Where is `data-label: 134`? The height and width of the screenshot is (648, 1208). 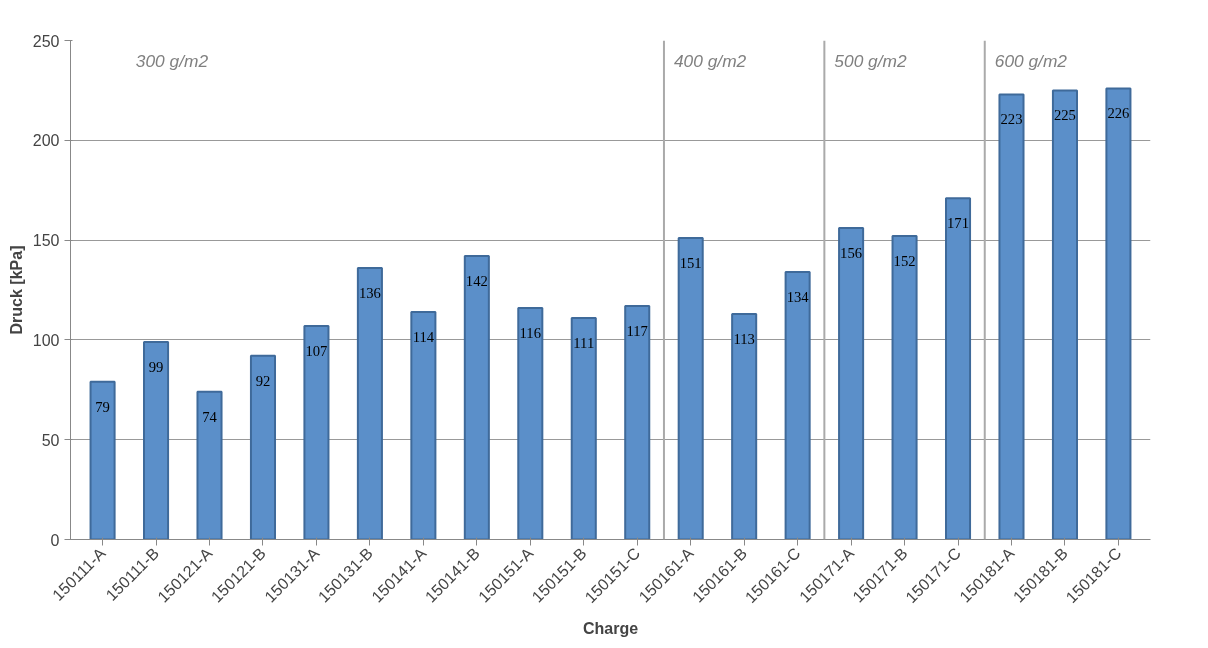 data-label: 134 is located at coordinates (798, 297).